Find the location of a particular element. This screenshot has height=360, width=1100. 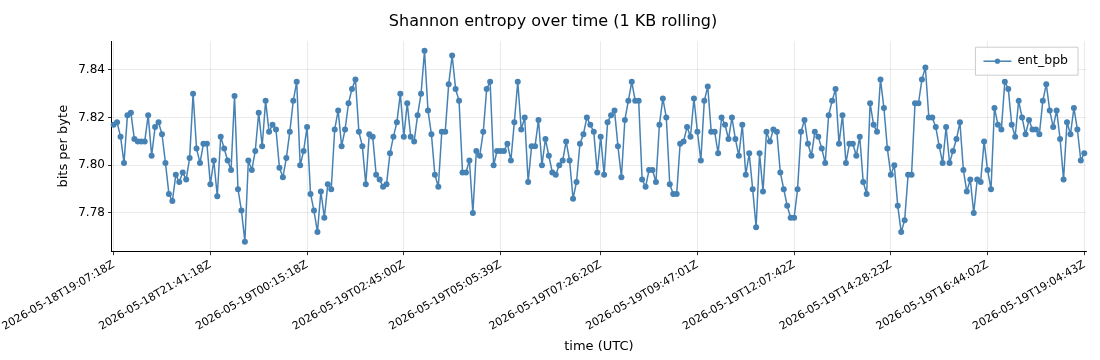

legend-label: ent_bpb is located at coordinates (1043, 60).